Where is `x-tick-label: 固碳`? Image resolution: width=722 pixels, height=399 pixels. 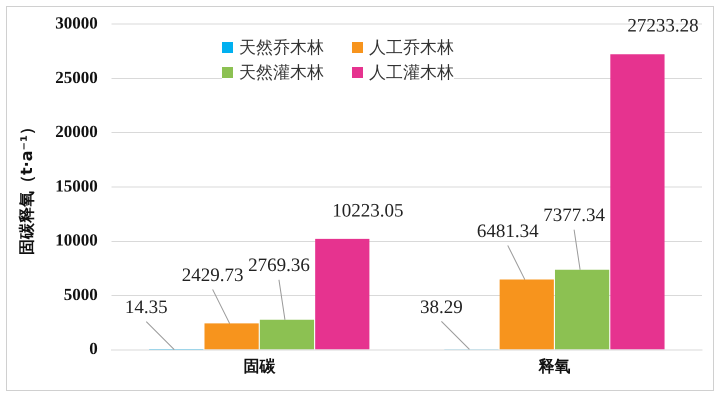 x-tick-label: 固碳 is located at coordinates (259, 366).